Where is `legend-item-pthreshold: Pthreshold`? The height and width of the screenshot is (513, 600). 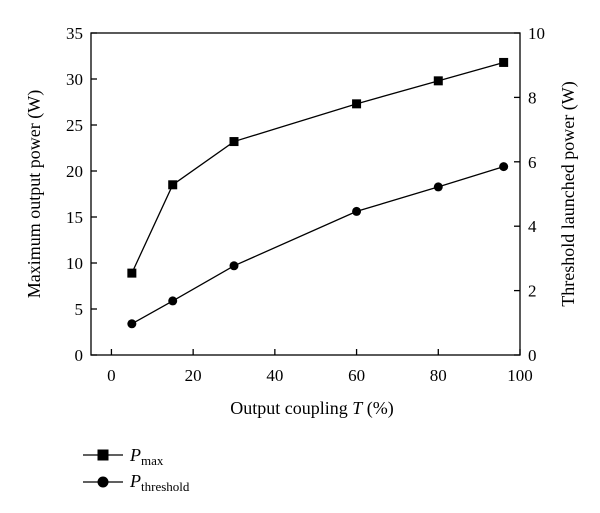 legend-item-pthreshold: Pthreshold is located at coordinates (136, 482).